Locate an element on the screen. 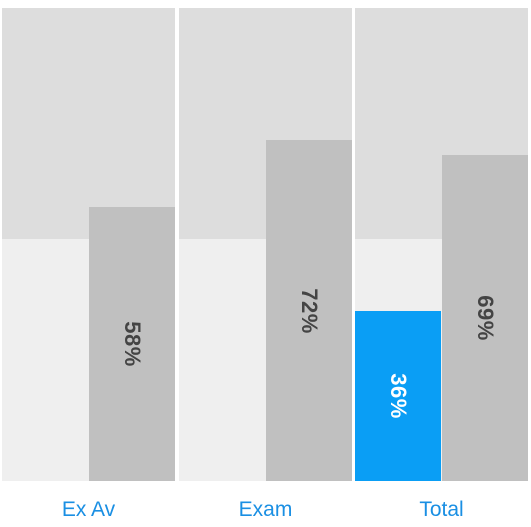  bar-exam: 72% is located at coordinates (309, 310).